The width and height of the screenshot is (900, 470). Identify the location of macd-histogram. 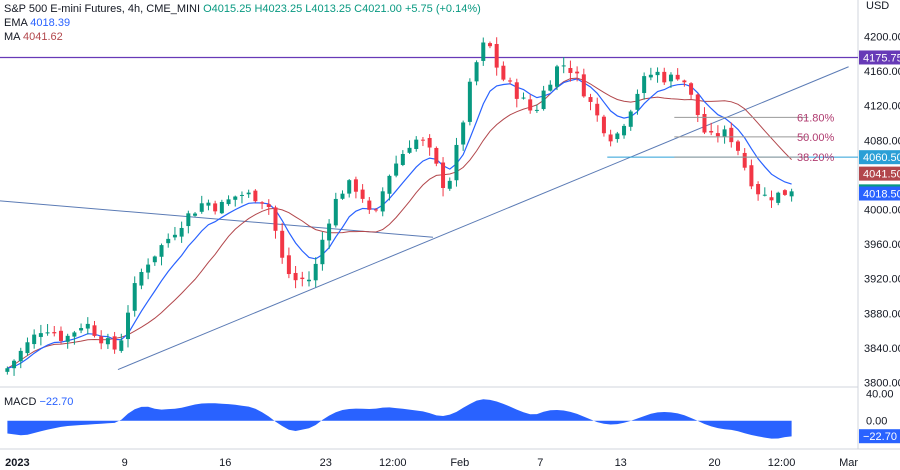
(399, 419).